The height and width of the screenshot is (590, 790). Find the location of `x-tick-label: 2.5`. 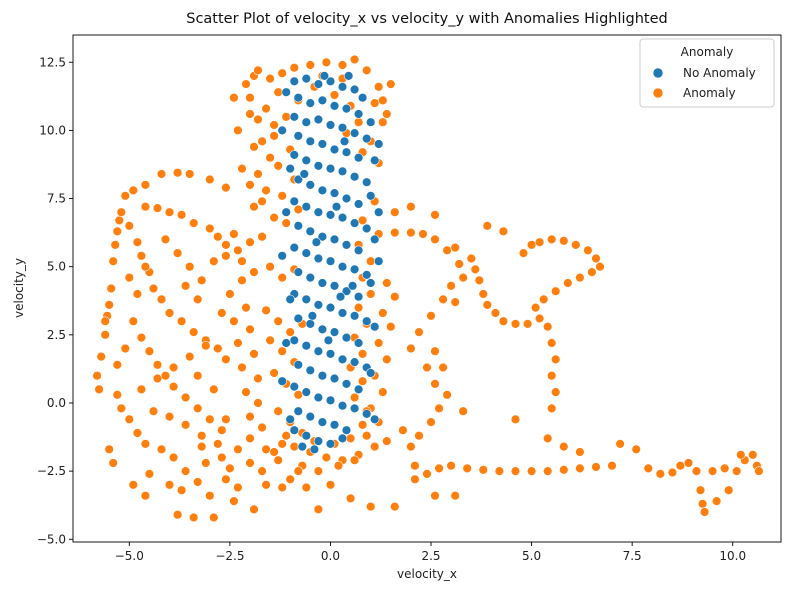

x-tick-label: 2.5 is located at coordinates (430, 556).